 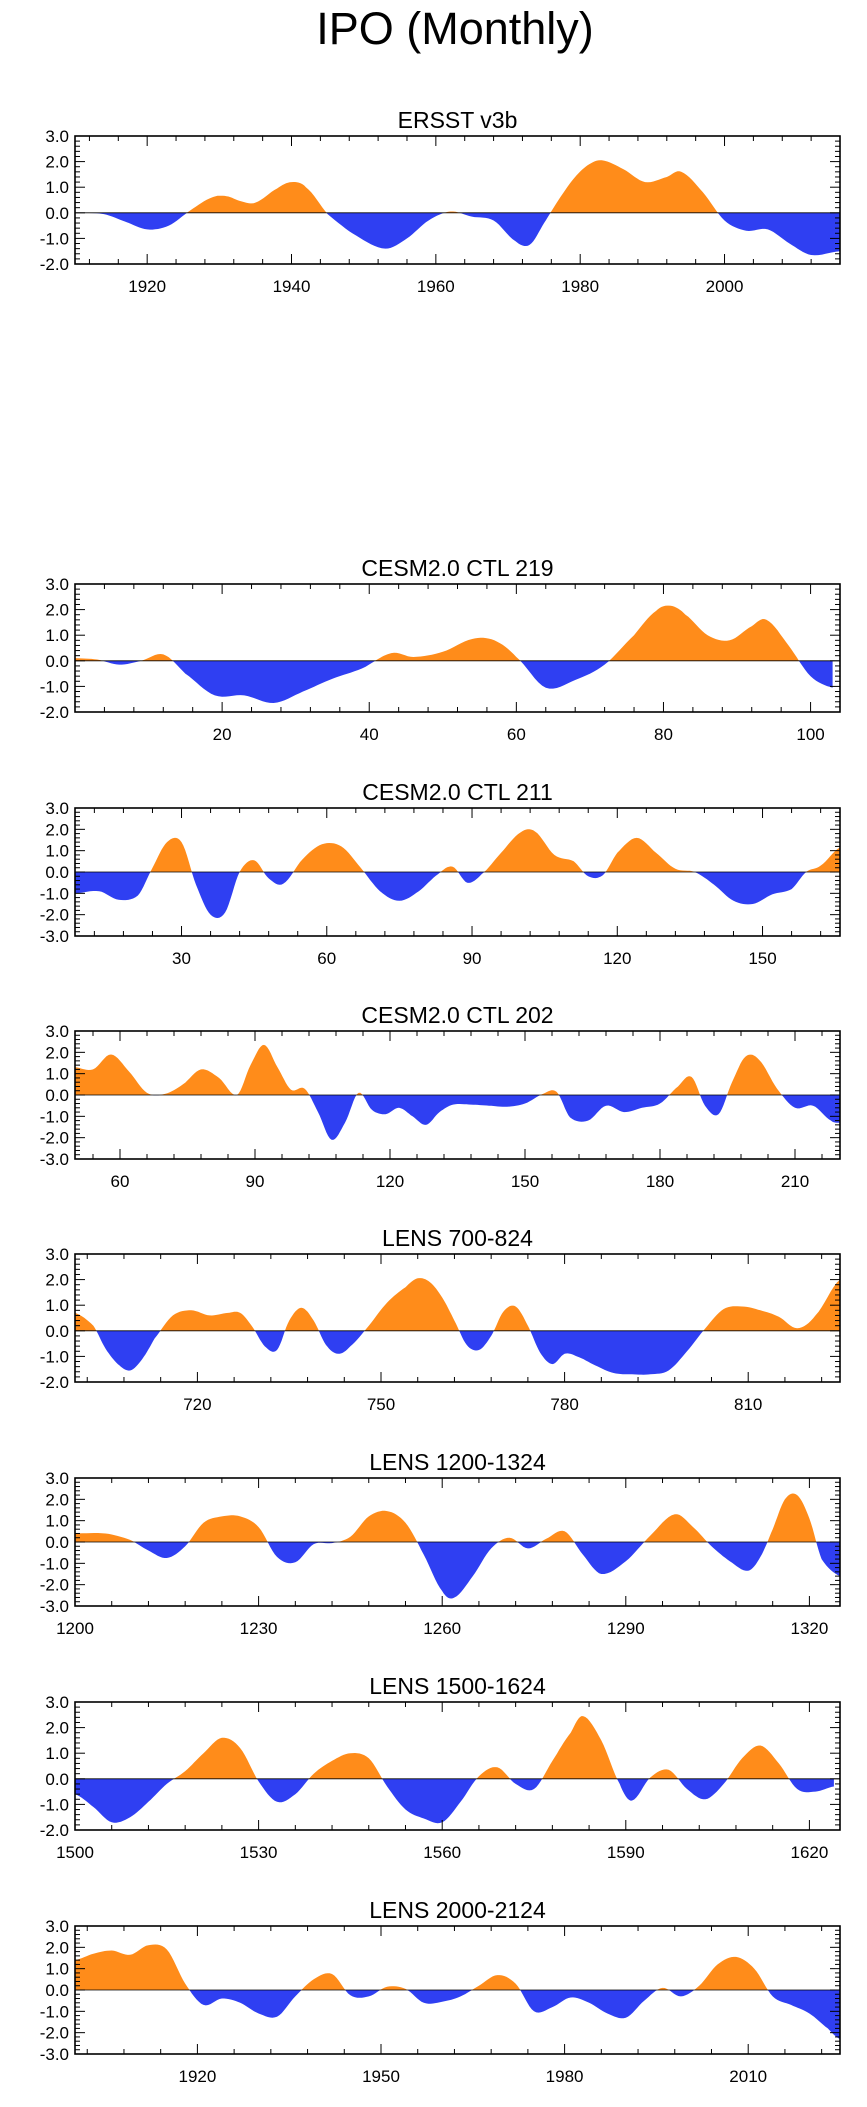 What do you see at coordinates (197, 1404) in the screenshot?
I see `x-tick-label: 720` at bounding box center [197, 1404].